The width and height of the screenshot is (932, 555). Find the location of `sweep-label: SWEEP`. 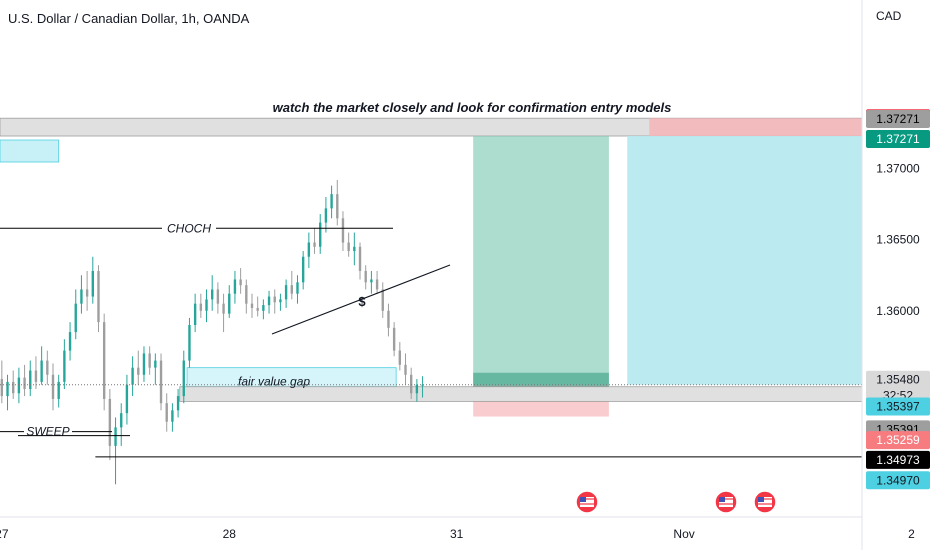

sweep-label: SWEEP is located at coordinates (47, 432).